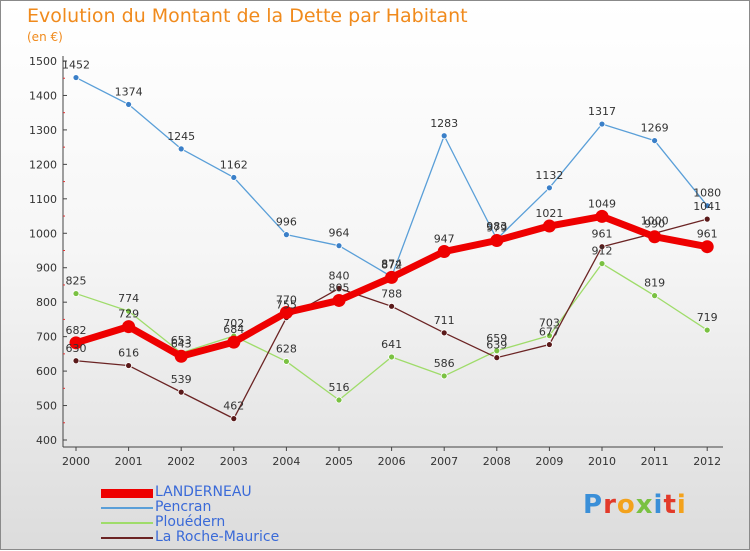  I want to click on data-label: 805, so click(339, 287).